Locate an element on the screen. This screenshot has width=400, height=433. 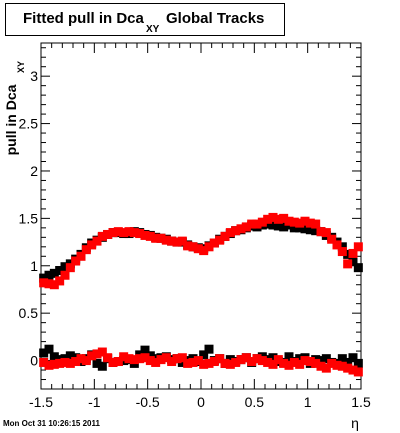
chart-title-box: Fitted pull in Dca XY Global Tracks is located at coordinates (145, 19).